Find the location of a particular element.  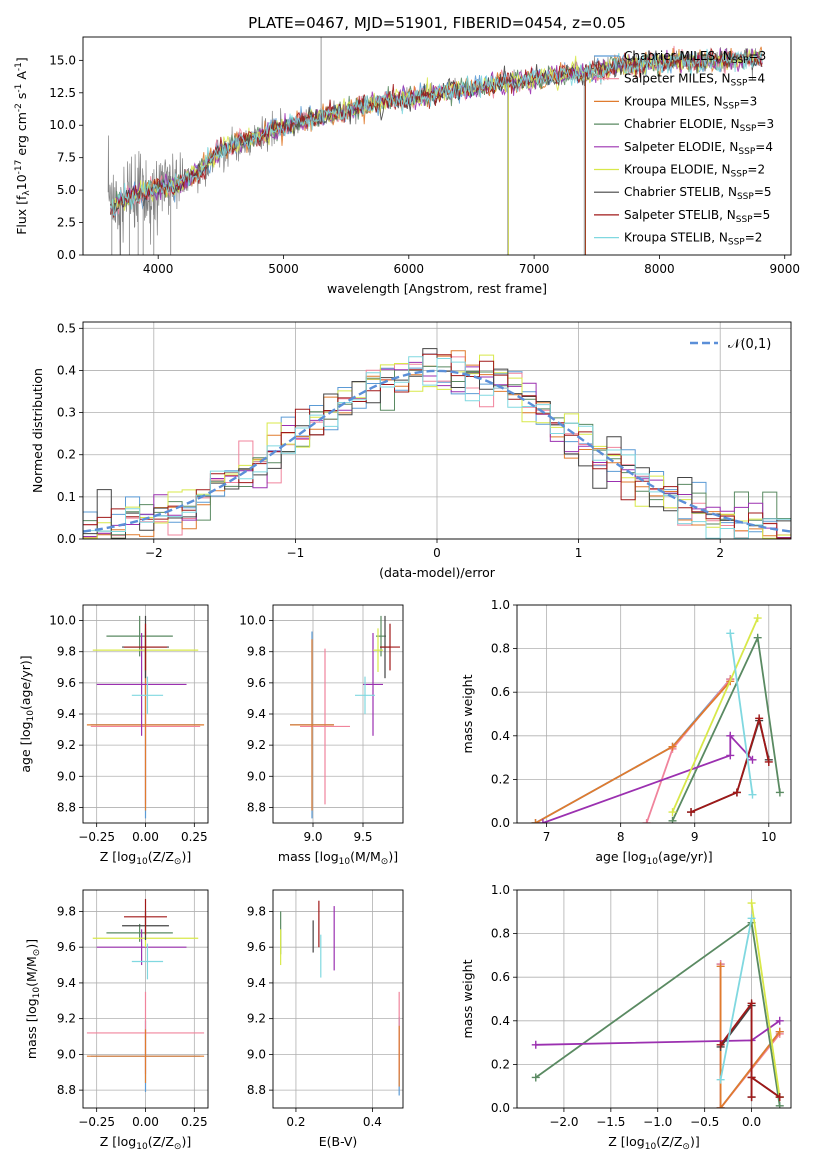

legend-entry: Salpeter MILES, NSSP=4 is located at coordinates (694, 80).